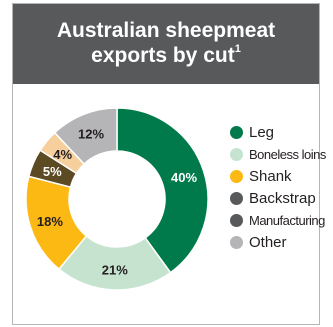  What do you see at coordinates (278, 132) in the screenshot?
I see `legend-item-leg: Leg` at bounding box center [278, 132].